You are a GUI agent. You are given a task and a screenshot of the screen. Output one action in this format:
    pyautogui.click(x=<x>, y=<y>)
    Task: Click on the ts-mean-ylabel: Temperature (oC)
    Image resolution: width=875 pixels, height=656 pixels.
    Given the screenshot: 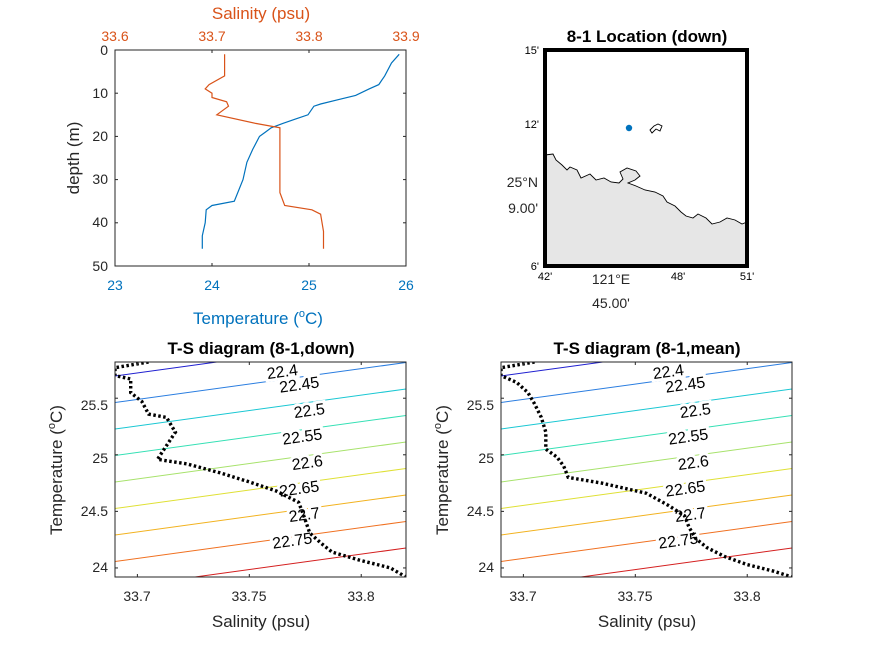 What is the action you would take?
    pyautogui.click(x=442, y=470)
    